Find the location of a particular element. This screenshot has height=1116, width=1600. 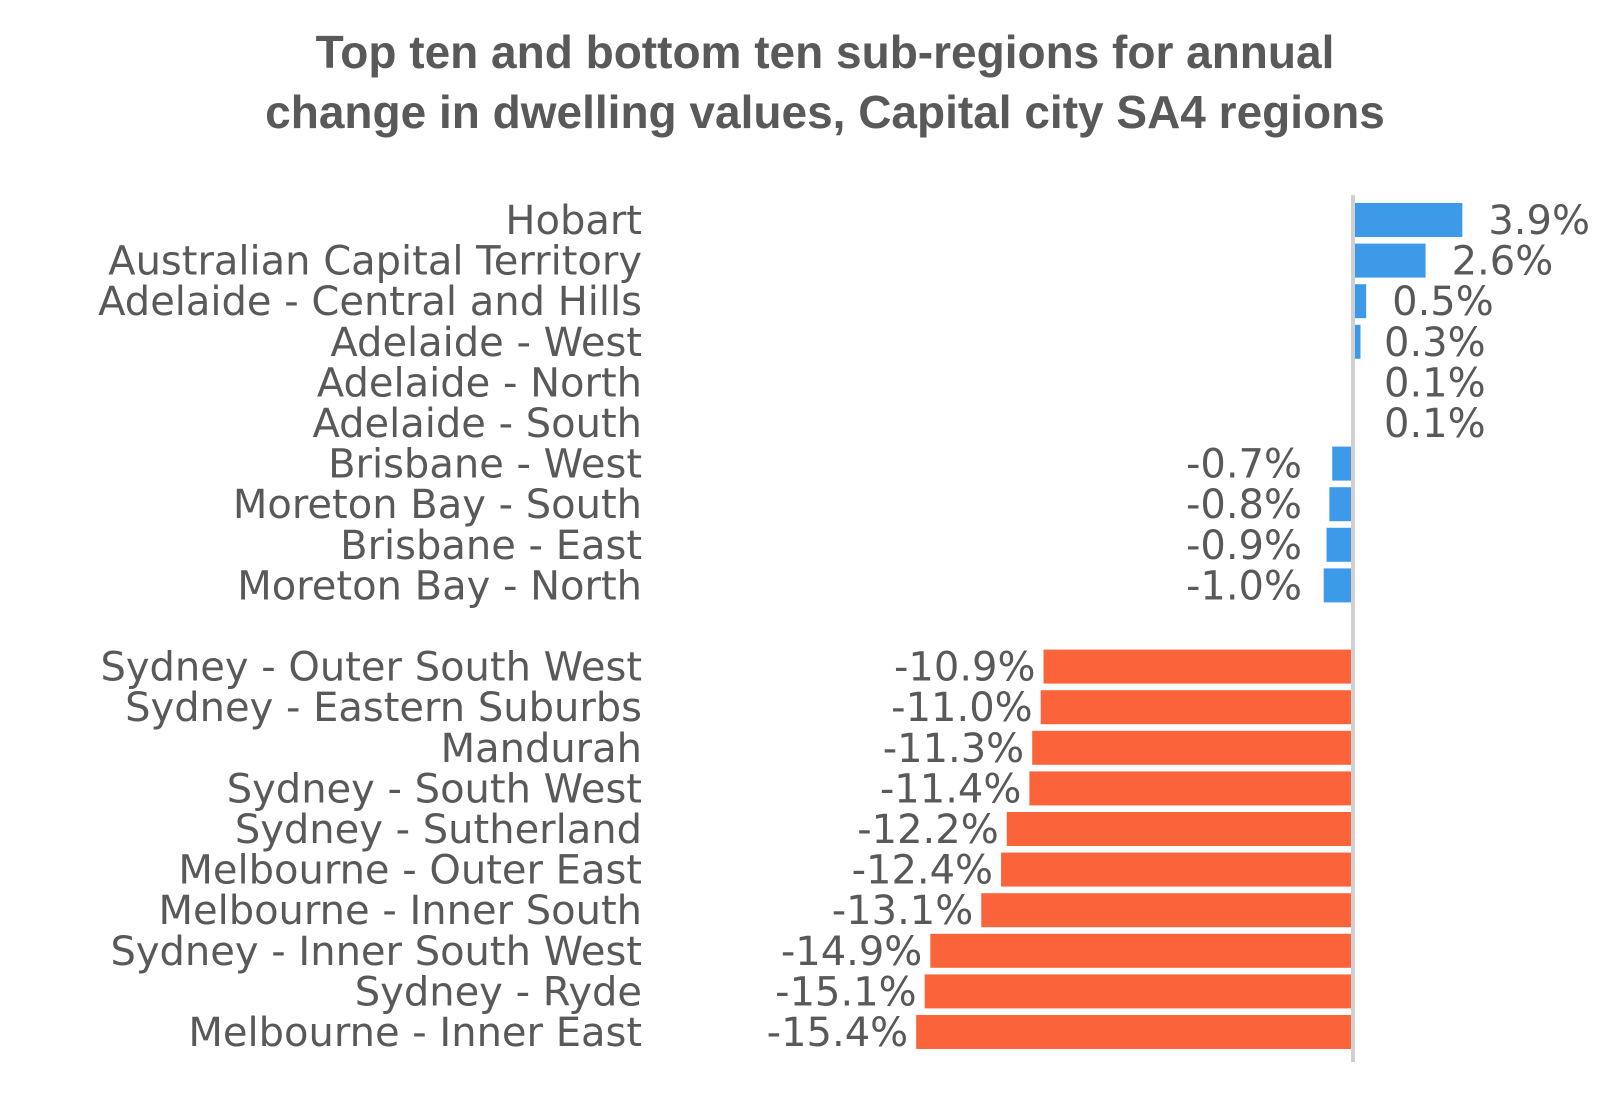

data-label: -12.4% is located at coordinates (923, 871).